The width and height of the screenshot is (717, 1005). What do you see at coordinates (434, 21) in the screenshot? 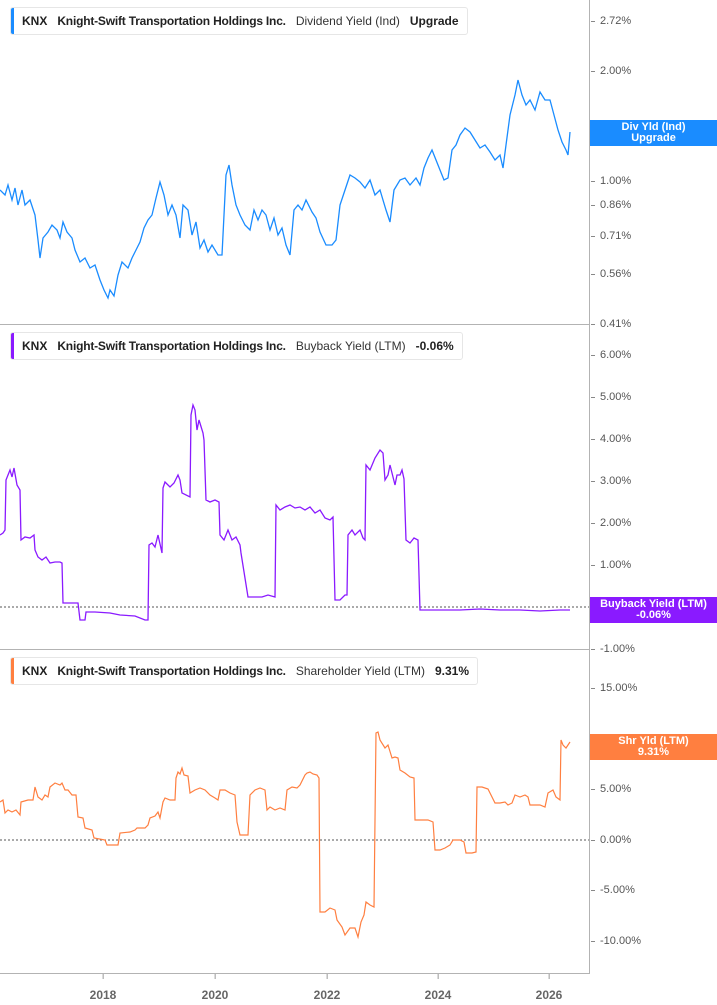
I see `legend-value: Upgrade` at bounding box center [434, 21].